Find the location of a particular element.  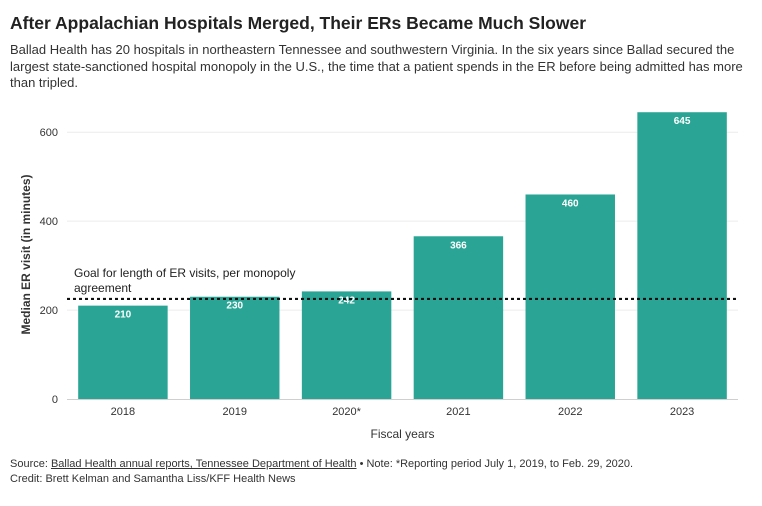

y-tick-label: 600 is located at coordinates (49, 133).